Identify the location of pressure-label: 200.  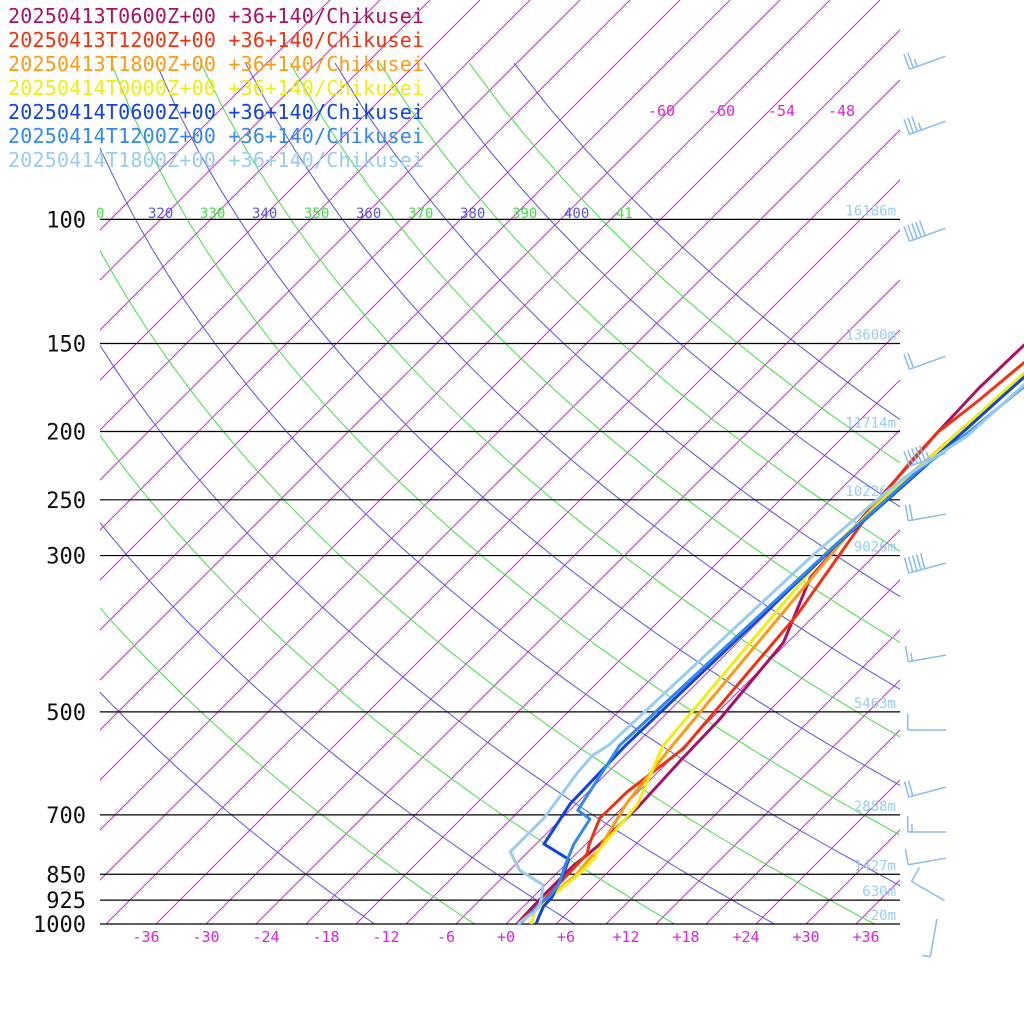
(66, 433).